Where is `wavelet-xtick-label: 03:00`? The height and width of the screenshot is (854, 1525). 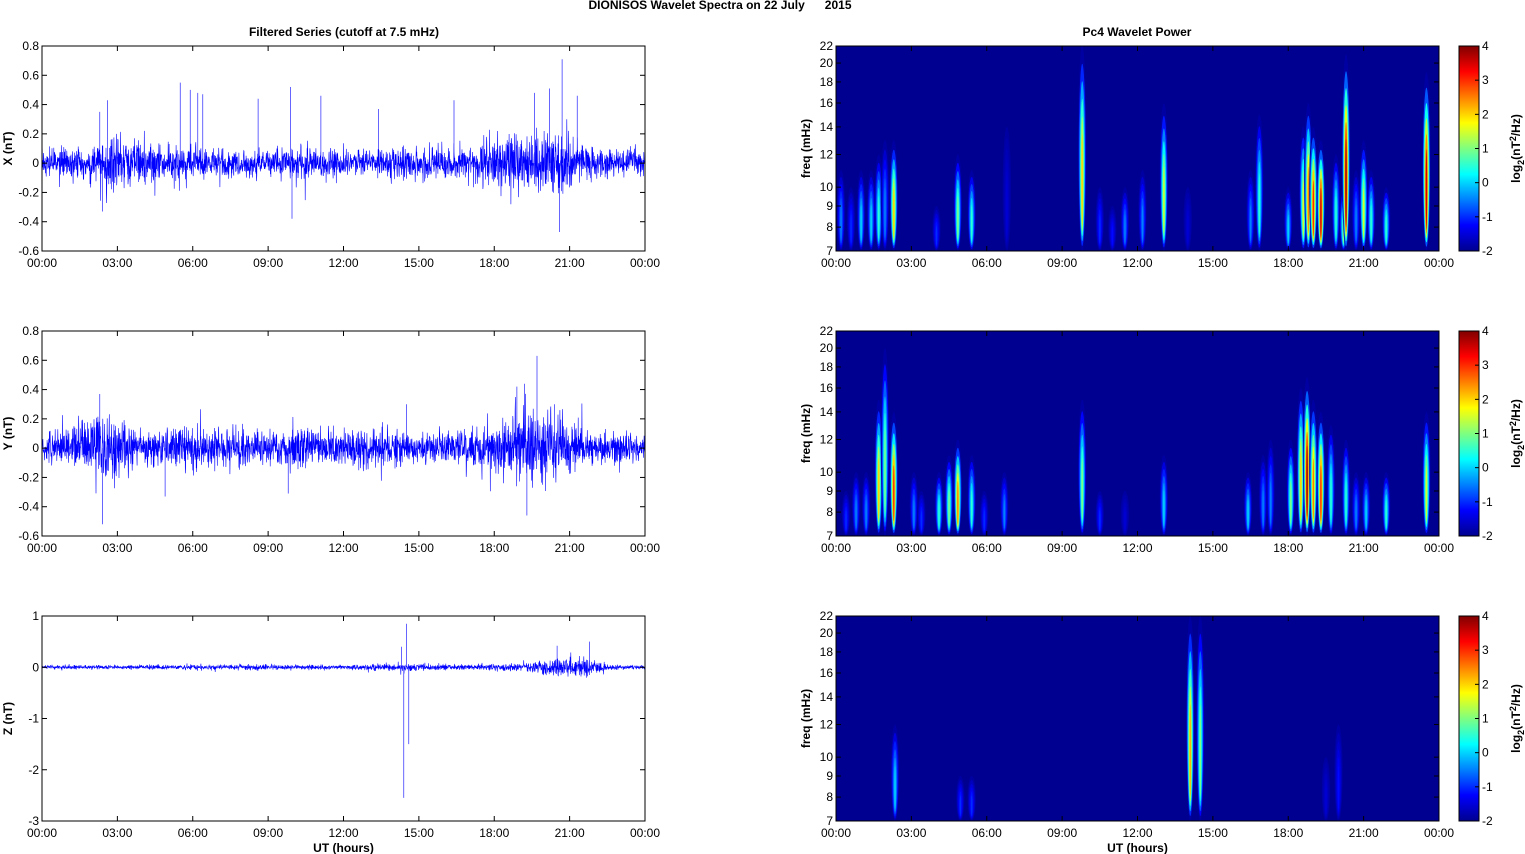
wavelet-xtick-label: 03:00 is located at coordinates (911, 263).